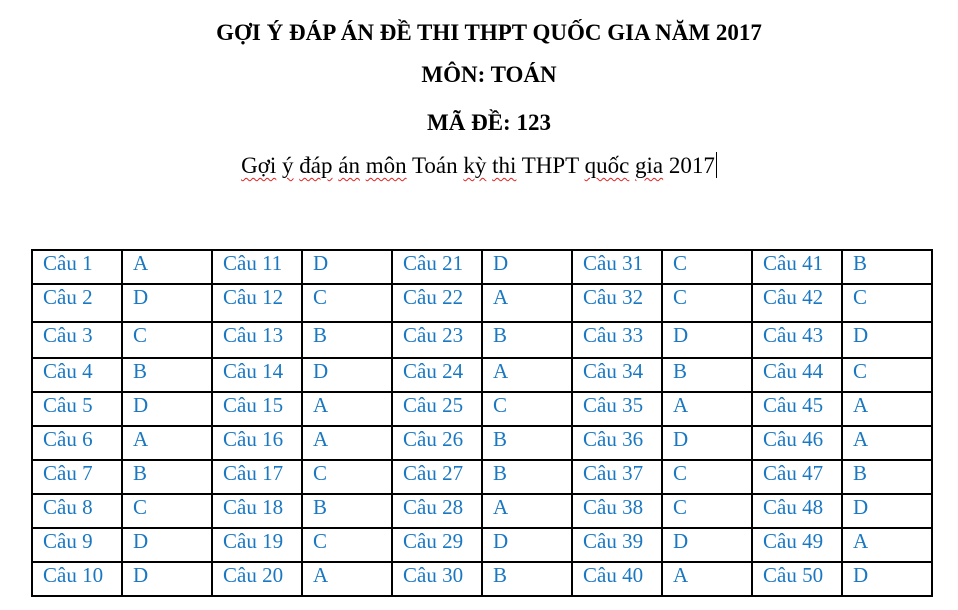 The width and height of the screenshot is (958, 610). Describe the element at coordinates (437, 443) in the screenshot. I see `question-cell: Câu 26` at that location.